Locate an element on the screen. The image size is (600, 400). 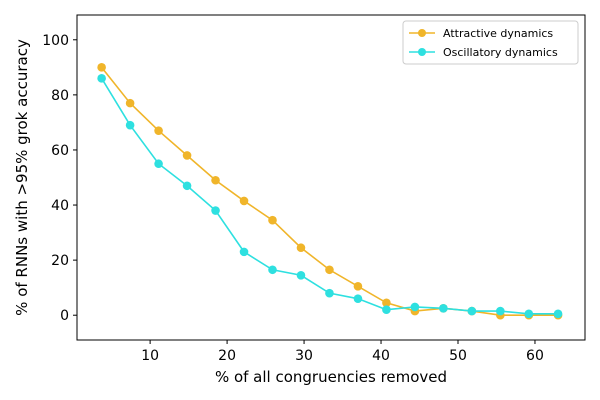
x-tick-label: 10 is located at coordinates (150, 356).